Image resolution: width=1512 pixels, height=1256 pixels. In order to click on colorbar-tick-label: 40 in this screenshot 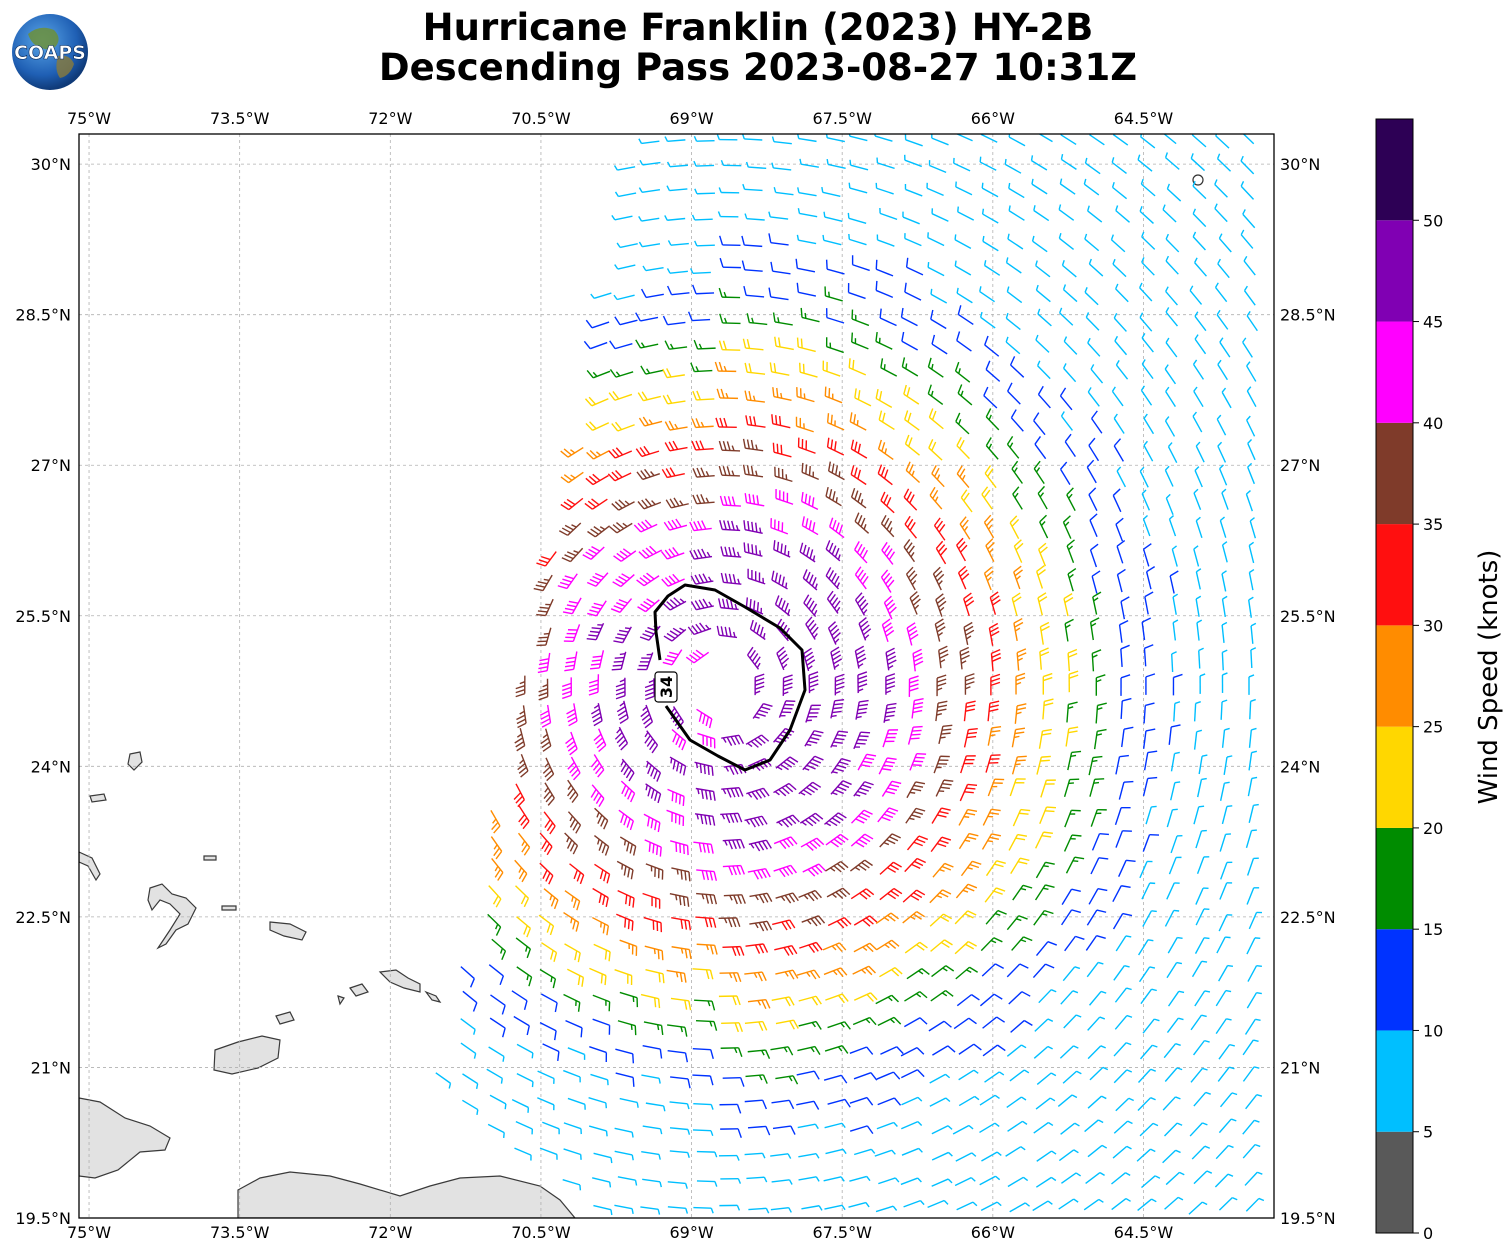, I will do `click(1433, 423)`.